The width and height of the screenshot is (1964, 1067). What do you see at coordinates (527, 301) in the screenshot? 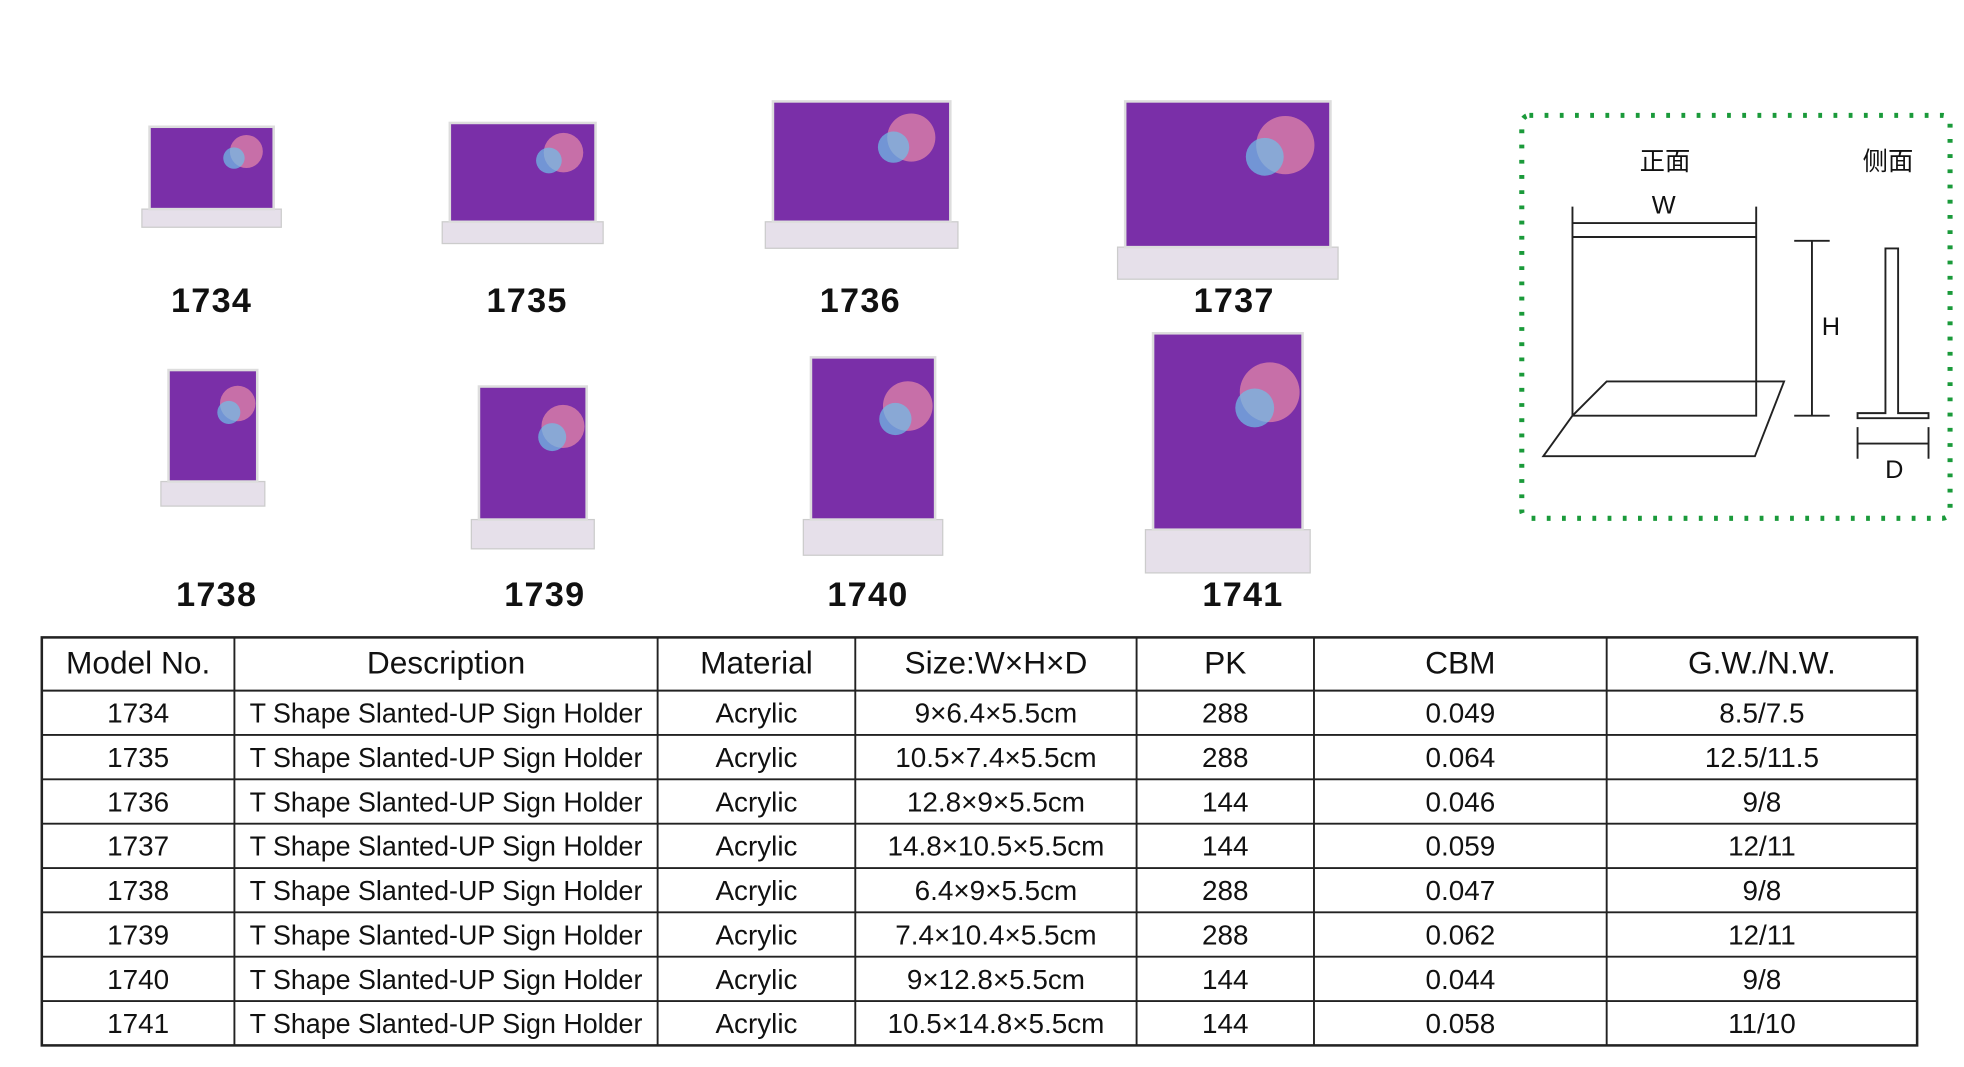
I see `model-label: 1735` at bounding box center [527, 301].